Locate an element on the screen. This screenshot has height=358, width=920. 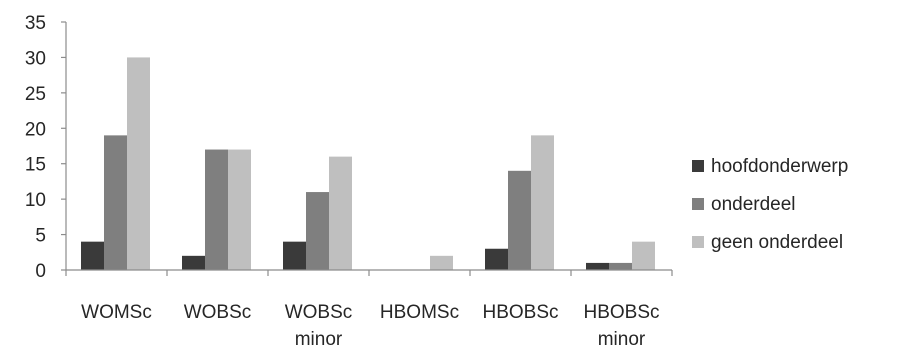
y-tick-label: 5 is located at coordinates (40, 236).